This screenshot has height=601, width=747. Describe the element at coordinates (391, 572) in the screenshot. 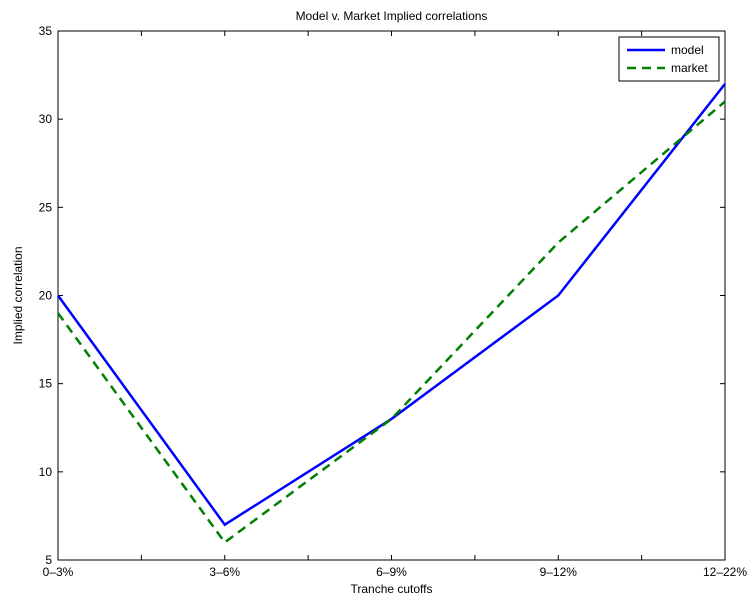

I see `x-tick-label: 6–9%` at that location.